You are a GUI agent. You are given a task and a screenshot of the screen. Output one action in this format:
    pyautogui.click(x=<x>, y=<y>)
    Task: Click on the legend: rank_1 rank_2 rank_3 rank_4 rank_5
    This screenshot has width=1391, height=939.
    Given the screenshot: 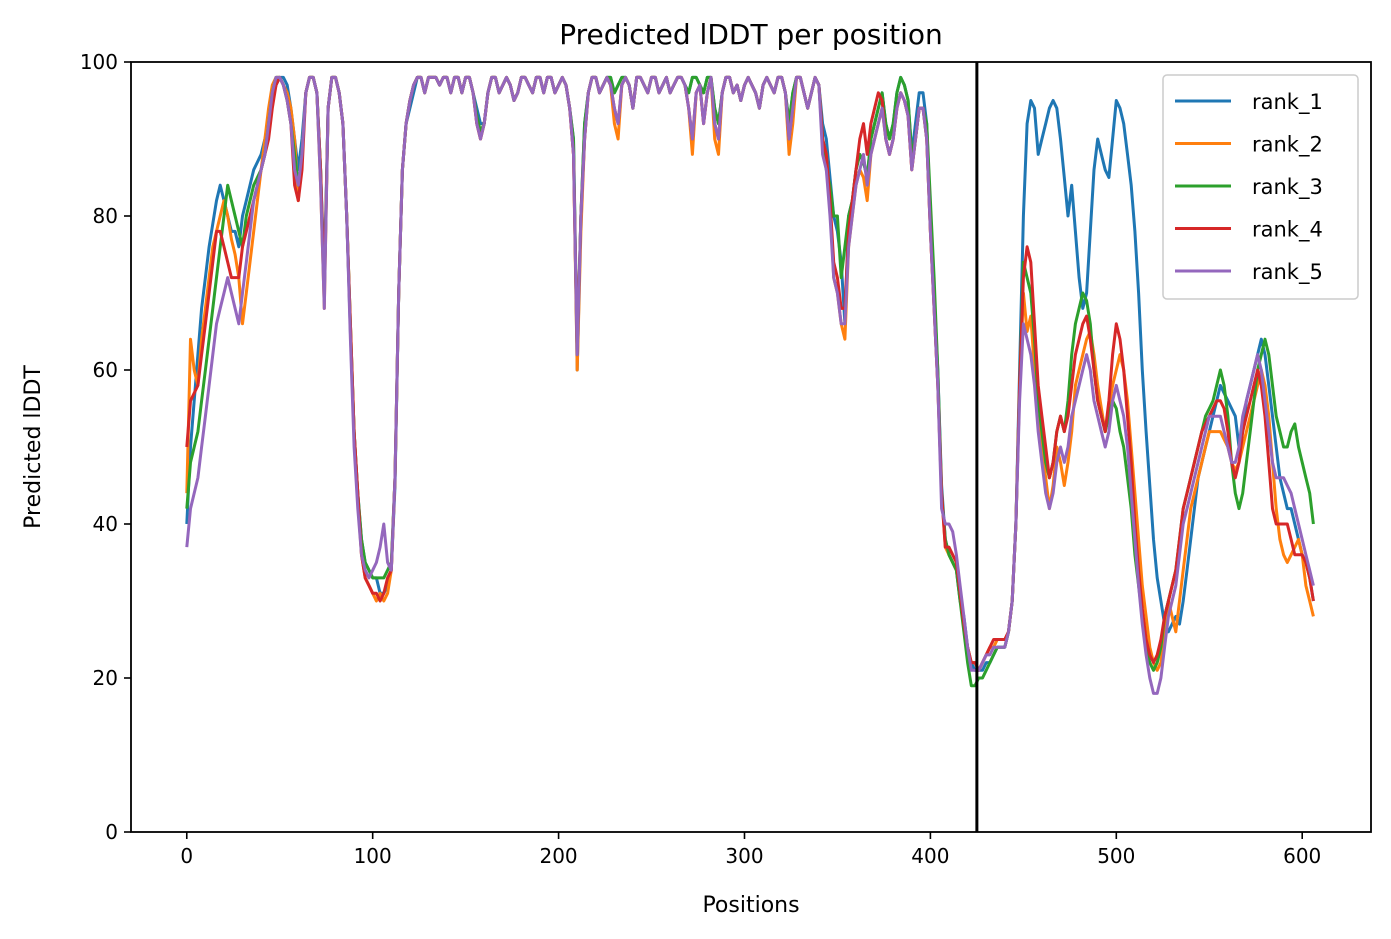 What is the action you would take?
    pyautogui.click(x=1260, y=187)
    